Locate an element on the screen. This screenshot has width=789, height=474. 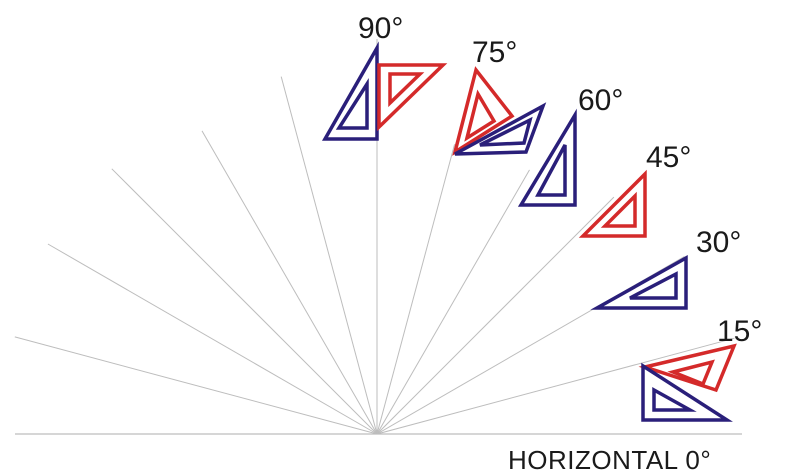
label-75: 75° is located at coordinates (494, 52).